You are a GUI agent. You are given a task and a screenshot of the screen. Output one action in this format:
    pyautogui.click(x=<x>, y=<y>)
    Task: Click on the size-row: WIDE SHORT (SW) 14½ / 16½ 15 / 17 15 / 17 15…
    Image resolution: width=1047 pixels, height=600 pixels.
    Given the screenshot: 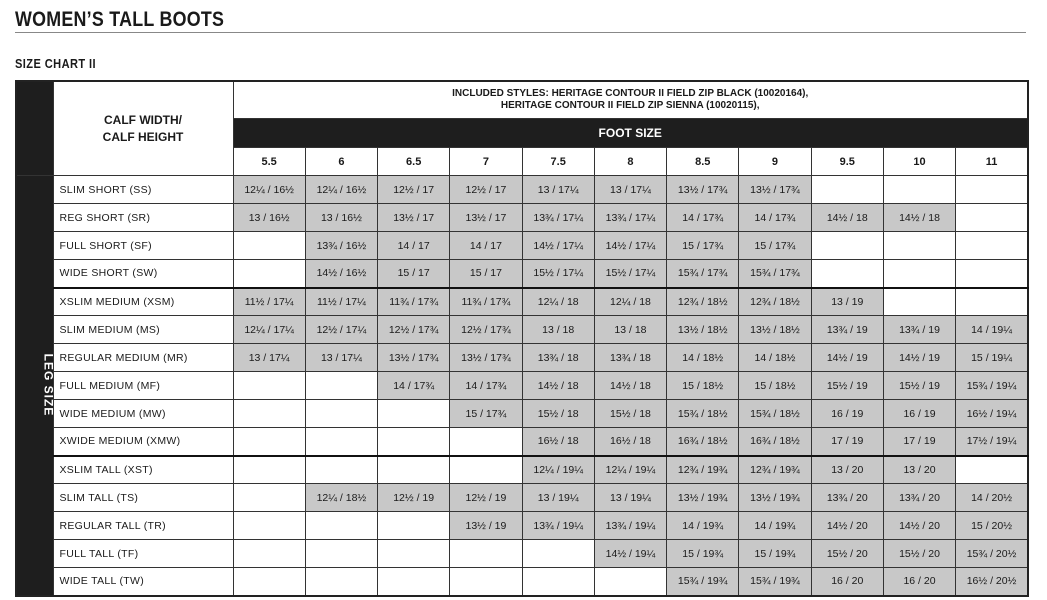 What is the action you would take?
    pyautogui.click(x=522, y=273)
    